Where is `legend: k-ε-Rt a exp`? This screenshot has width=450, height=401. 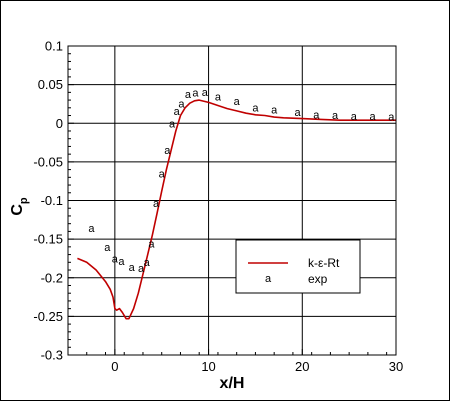 legend: k-ε-Rt a exp is located at coordinates (298, 266).